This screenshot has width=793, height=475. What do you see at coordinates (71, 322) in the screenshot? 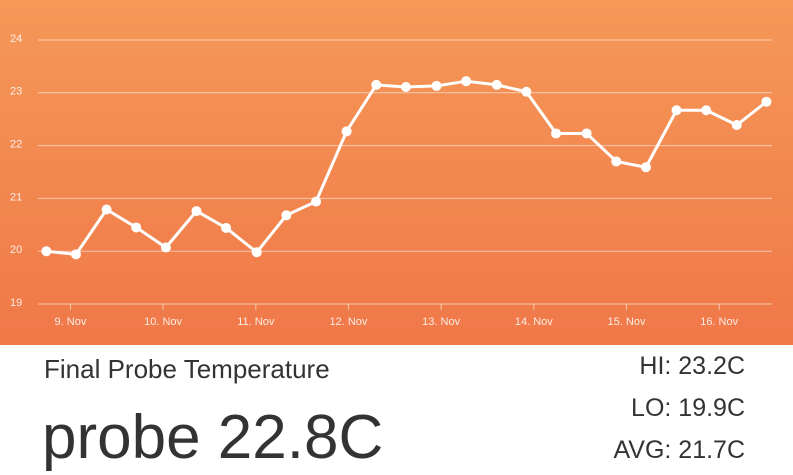
I see `x-tick-label: 9. Nov` at bounding box center [71, 322].